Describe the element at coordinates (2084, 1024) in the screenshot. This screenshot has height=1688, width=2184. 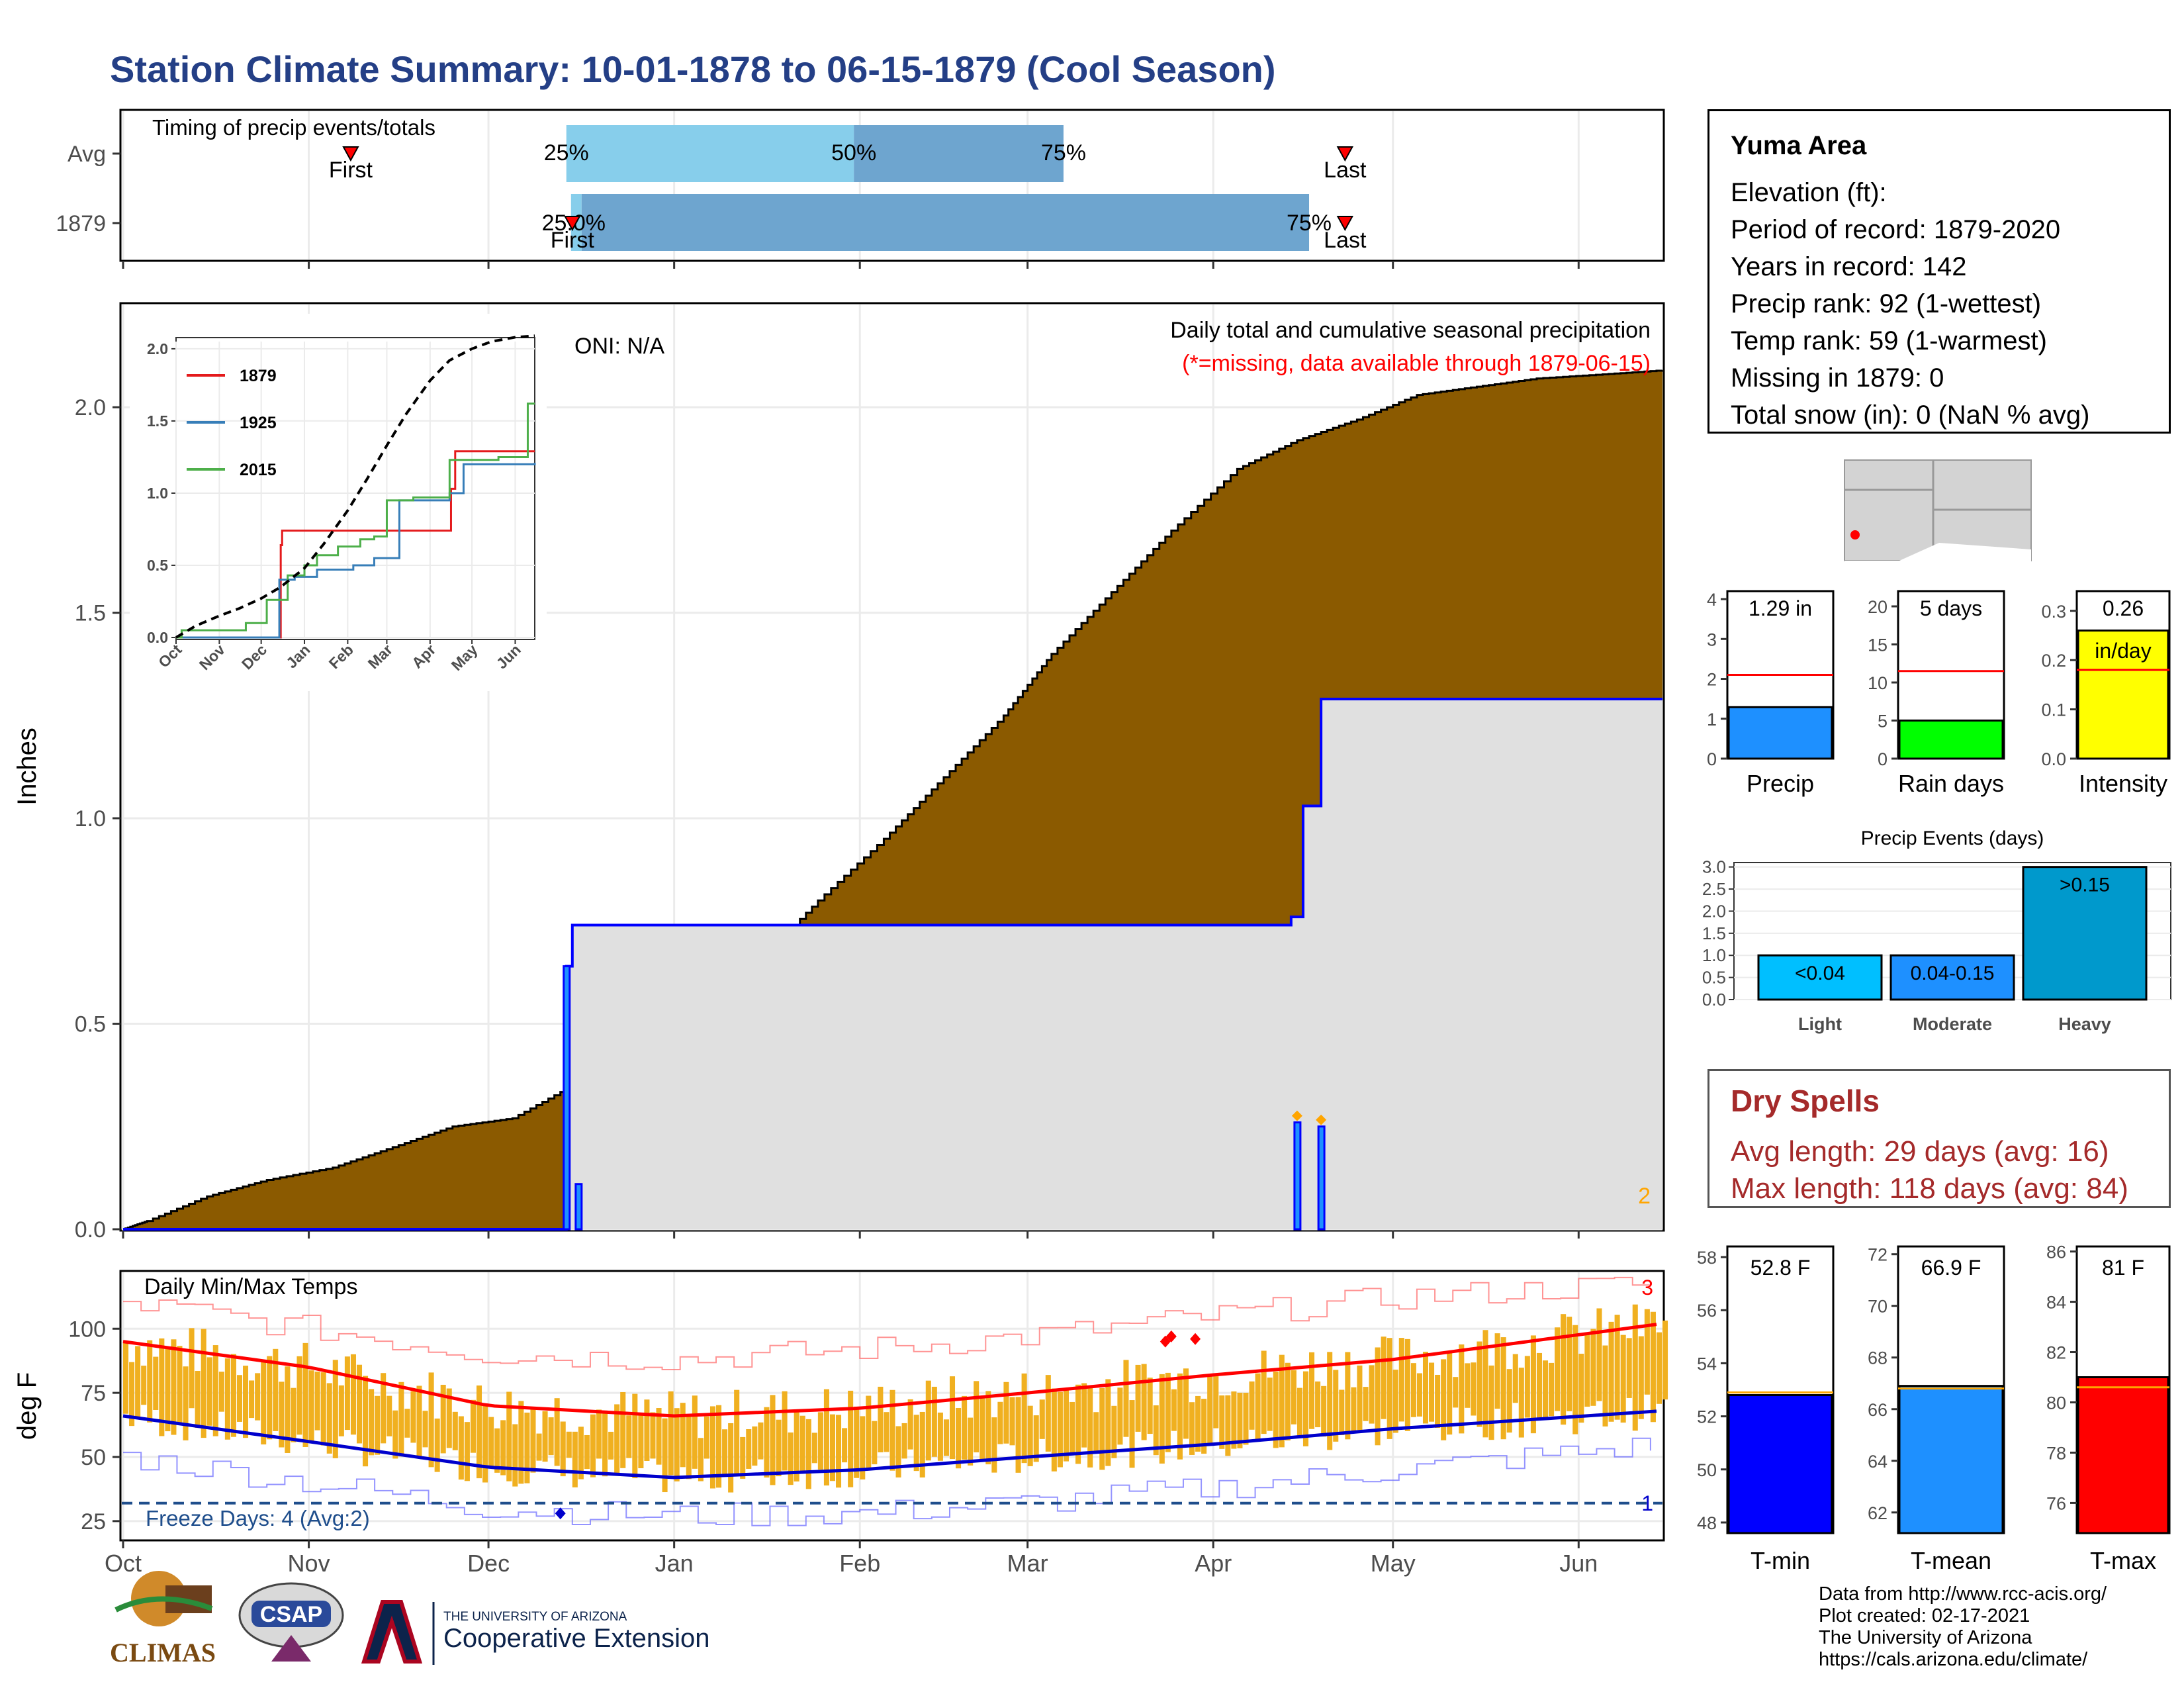
I see `events-category-label-2: Heavy` at that location.